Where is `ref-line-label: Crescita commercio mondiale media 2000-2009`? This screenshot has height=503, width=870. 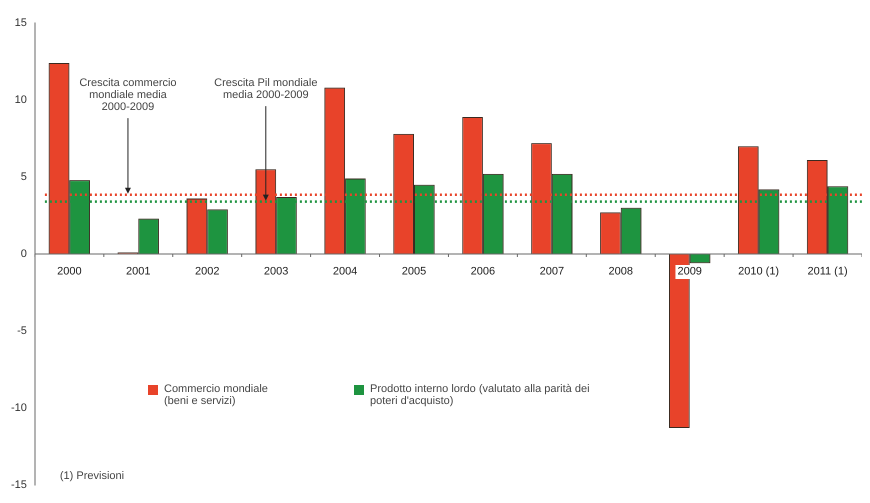 ref-line-label: Crescita commercio mondiale media 2000-2009 is located at coordinates (128, 95).